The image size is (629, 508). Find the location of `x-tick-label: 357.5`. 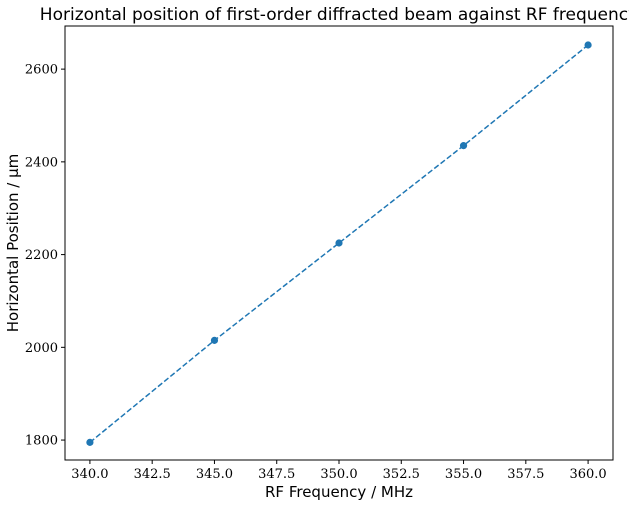

x-tick-label: 357.5 is located at coordinates (525, 474).